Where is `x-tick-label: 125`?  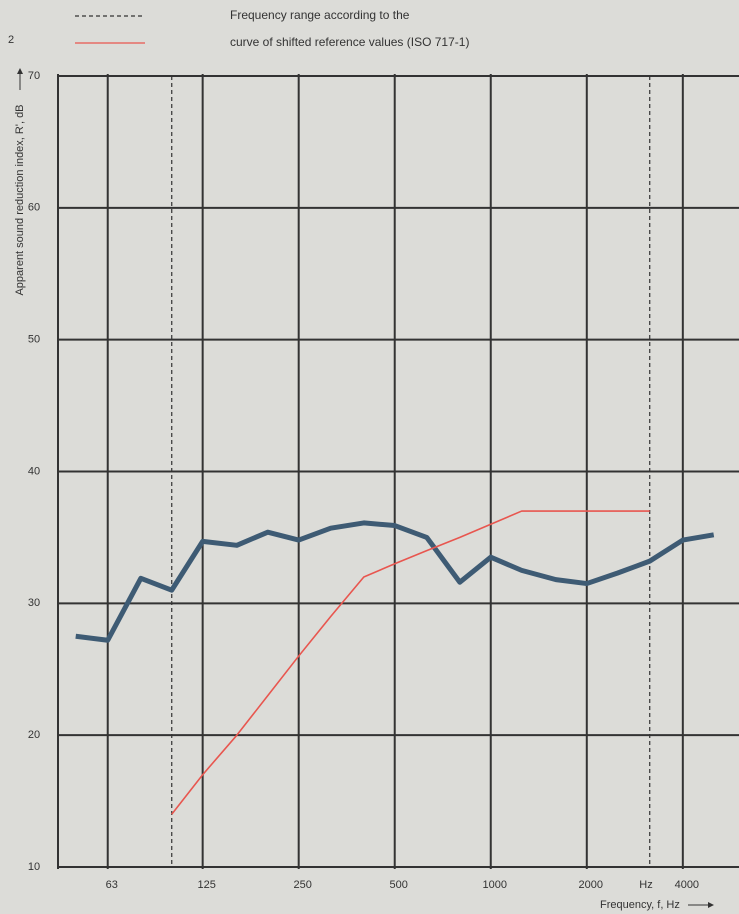
x-tick-label: 125 is located at coordinates (206, 885).